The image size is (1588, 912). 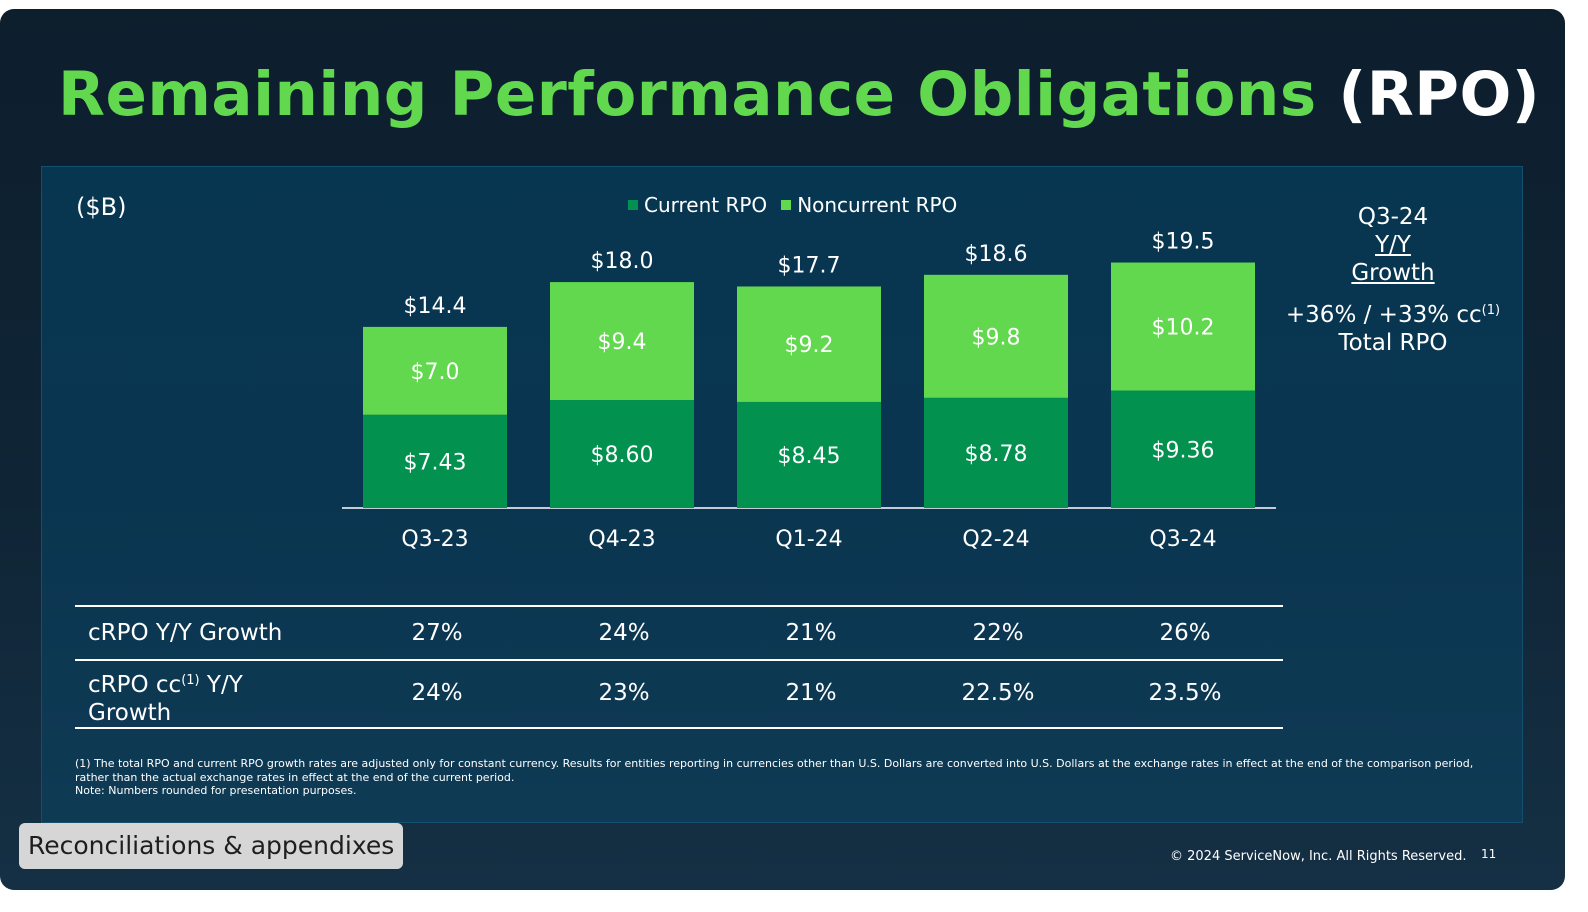 I want to click on legend-item-noncurrent: Noncurrent RPO, so click(x=869, y=205).